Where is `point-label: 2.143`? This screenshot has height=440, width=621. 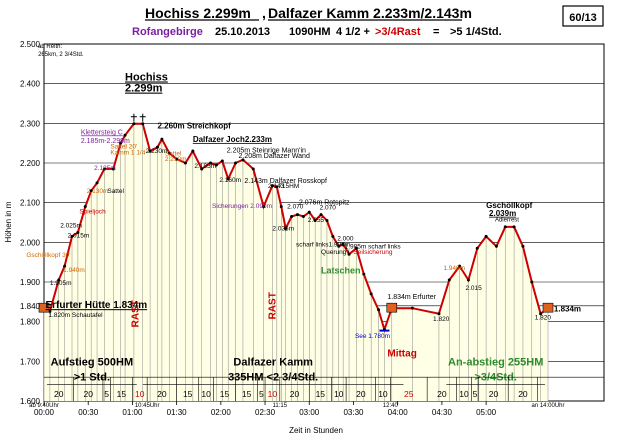
point-label: 2.143 is located at coordinates (276, 186).